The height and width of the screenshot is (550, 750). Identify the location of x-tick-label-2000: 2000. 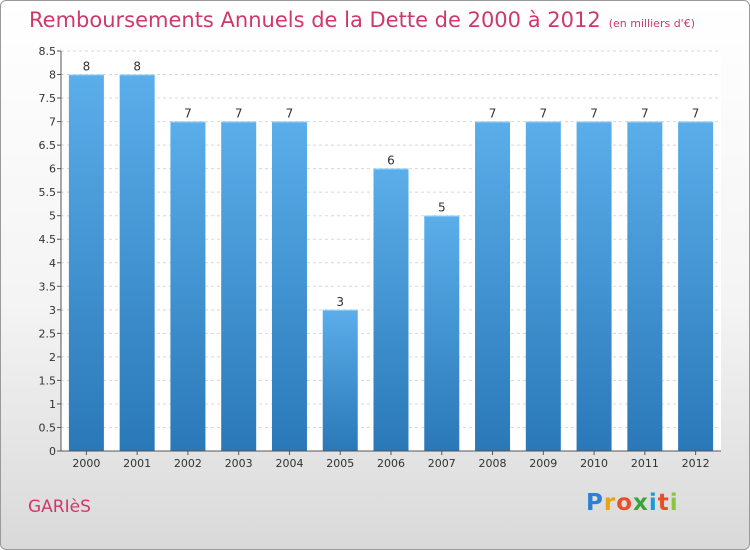
(86, 463).